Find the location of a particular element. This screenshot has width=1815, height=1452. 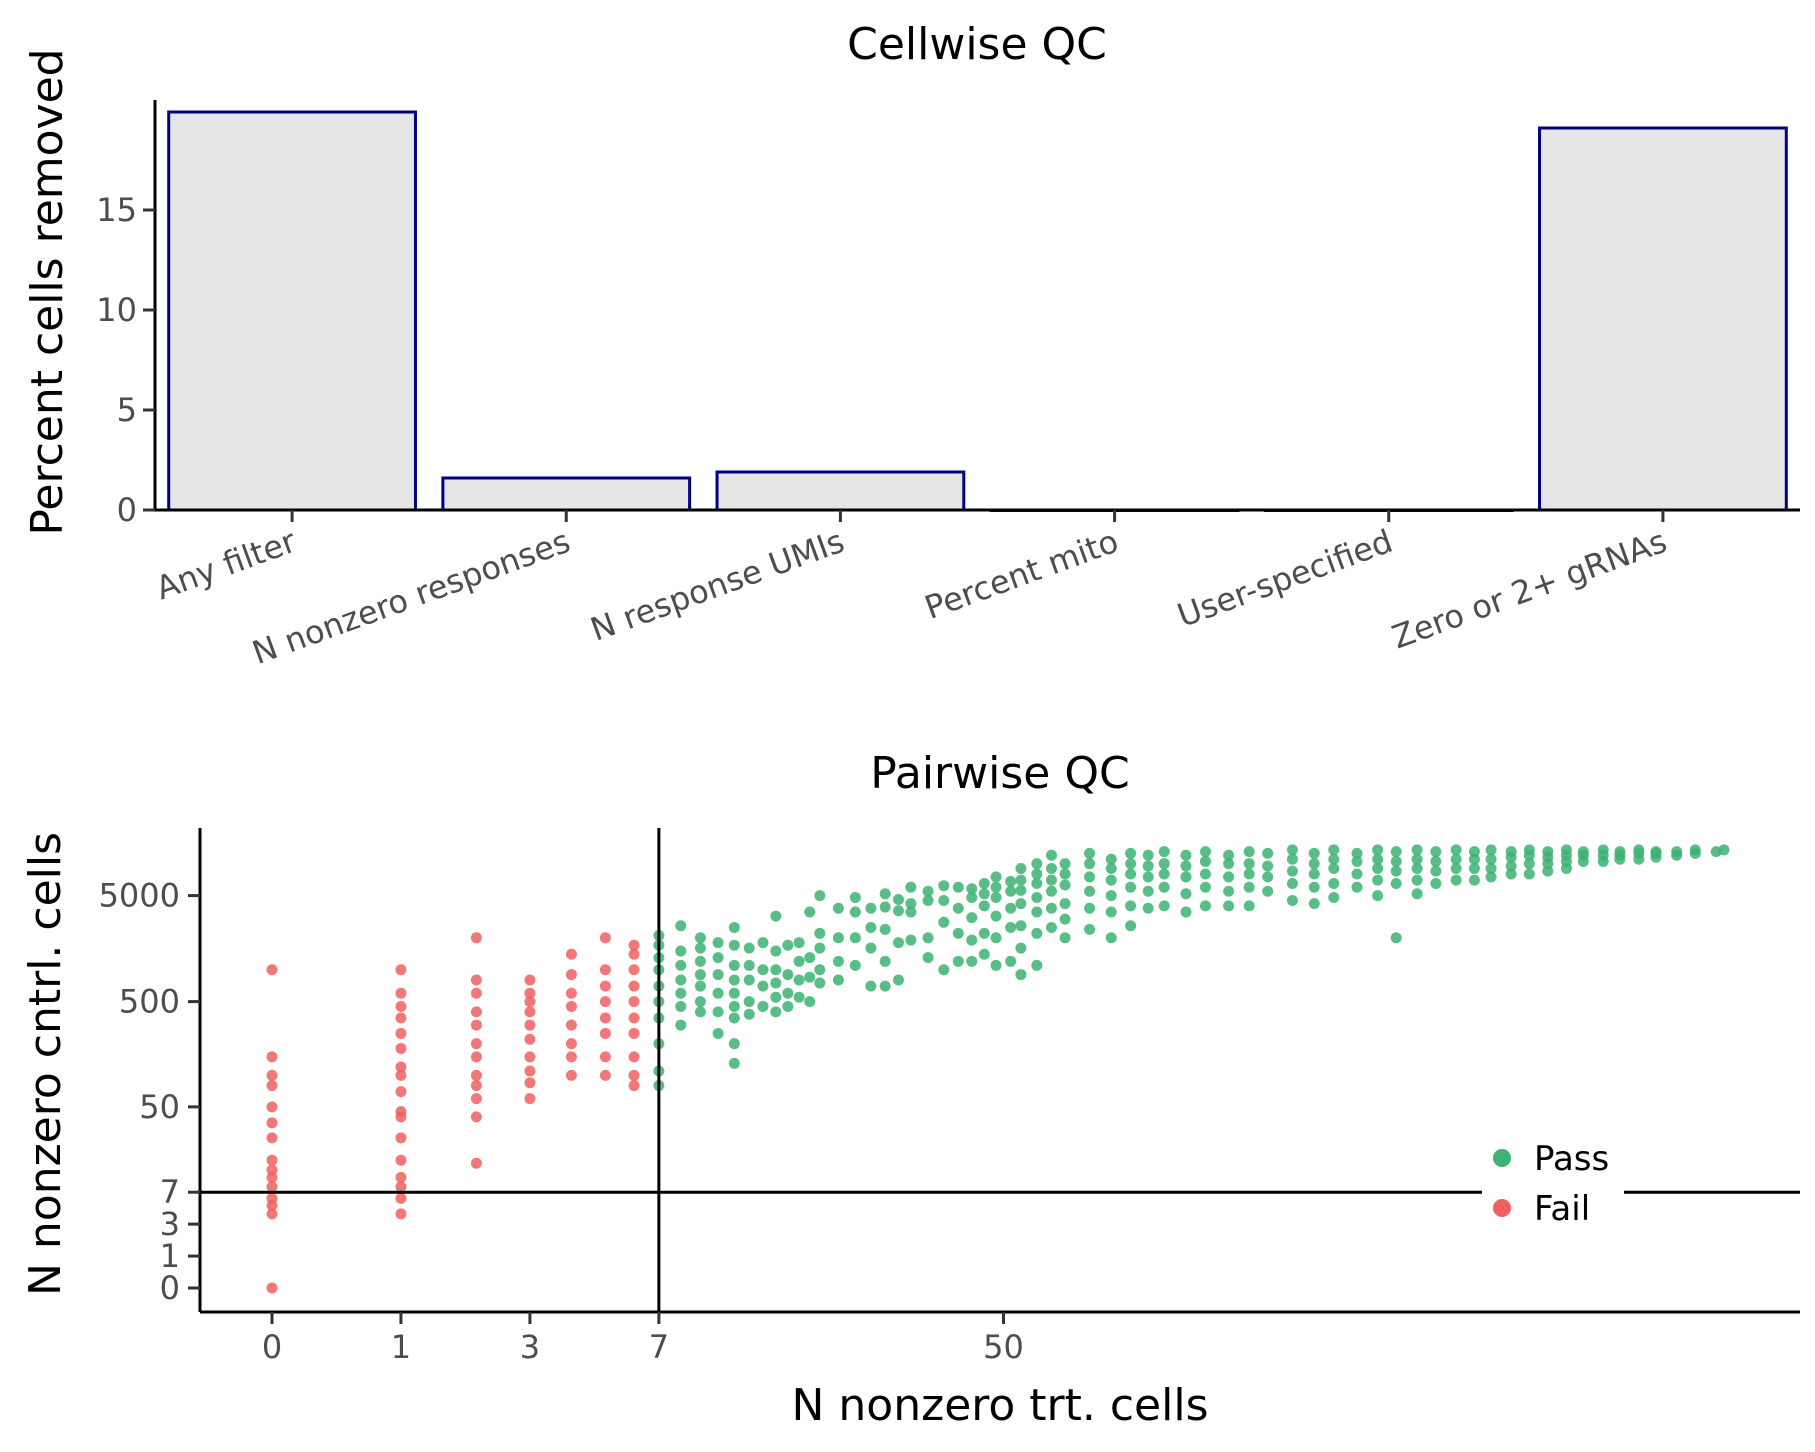

x-tick-label: 0 is located at coordinates (272, 1347).